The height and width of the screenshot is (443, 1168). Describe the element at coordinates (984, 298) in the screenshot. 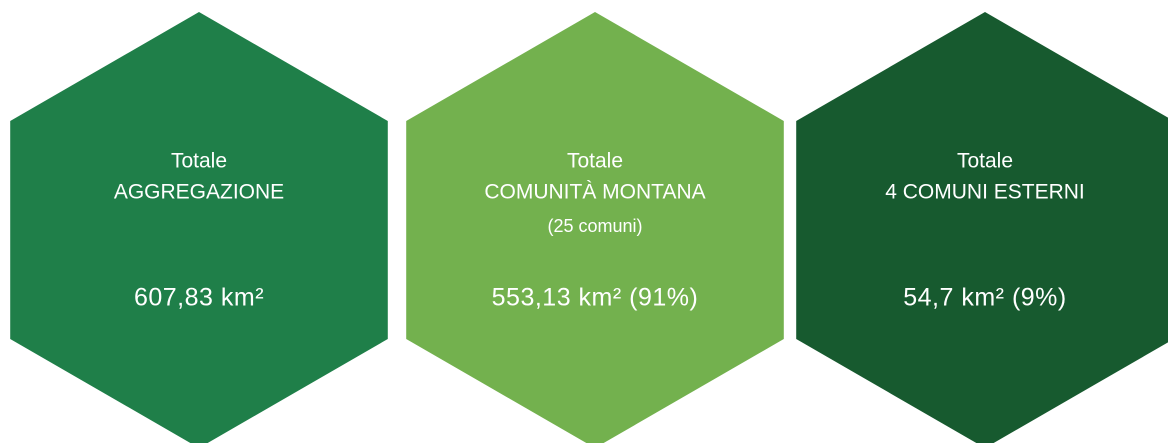

I see `hexagon-value: 54,7 km² (9%)` at that location.